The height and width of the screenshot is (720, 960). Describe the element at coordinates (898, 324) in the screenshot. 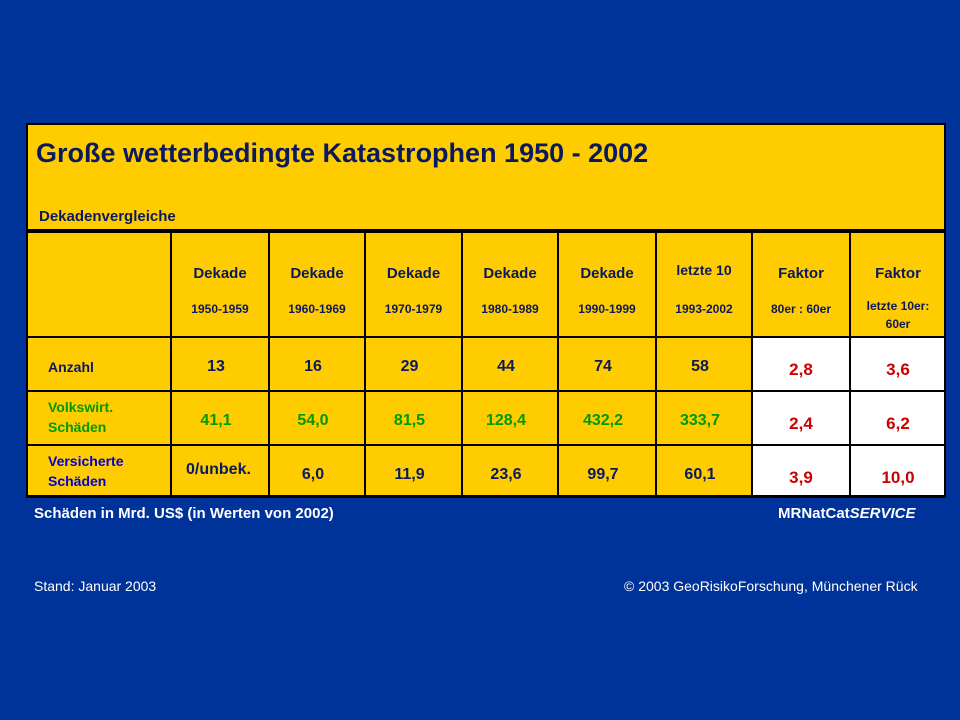

I see `factor-header-sub2: 60er` at that location.